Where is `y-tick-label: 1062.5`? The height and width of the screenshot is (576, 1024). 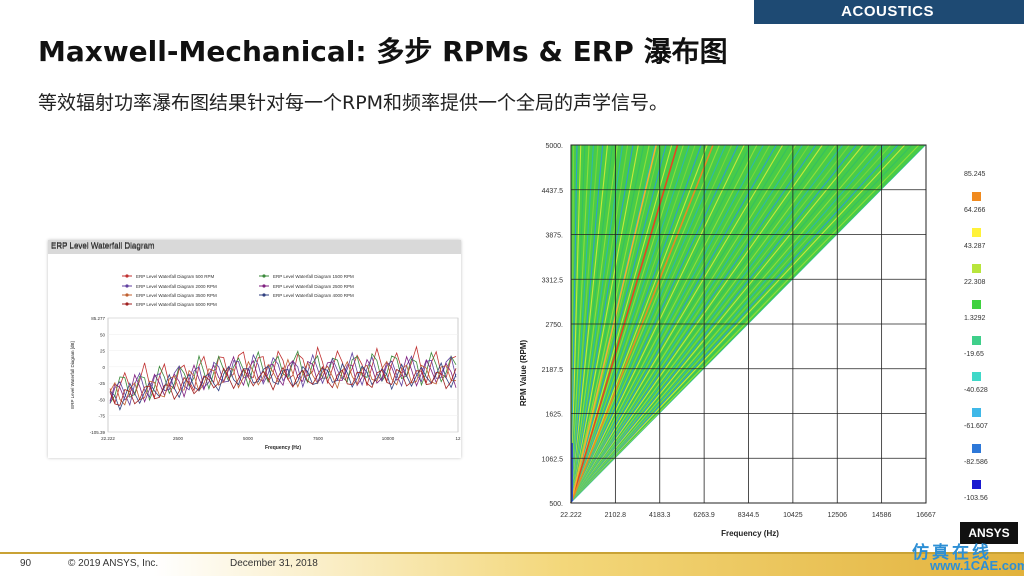 y-tick-label: 1062.5 is located at coordinates (553, 459).